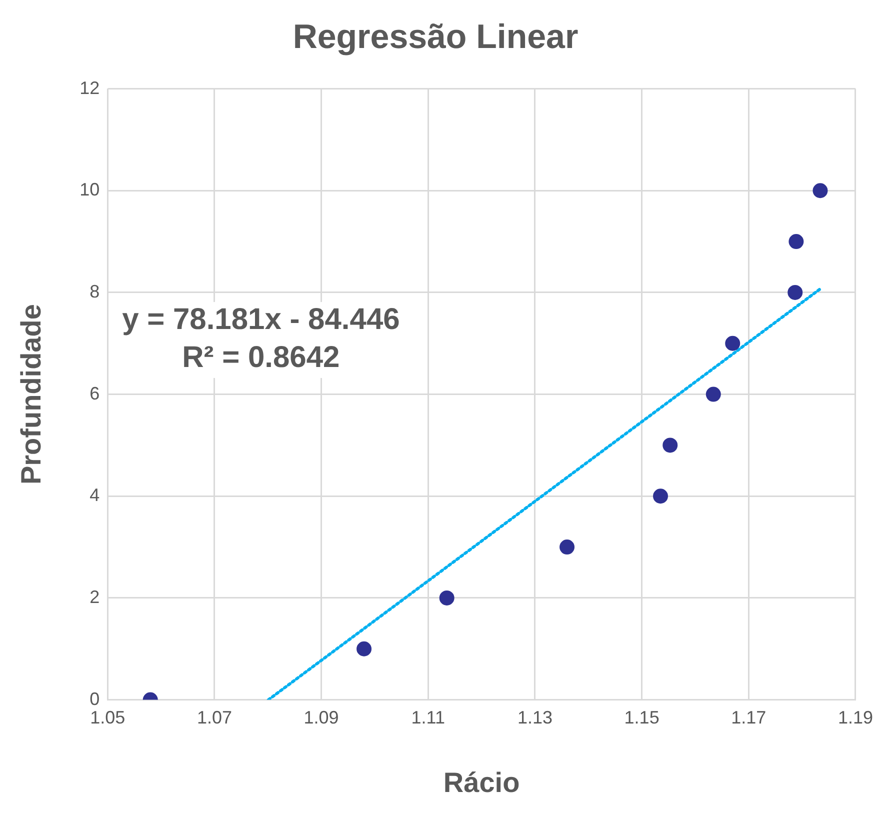 The height and width of the screenshot is (813, 889). I want to click on y-tick-label: 6, so click(95, 393).